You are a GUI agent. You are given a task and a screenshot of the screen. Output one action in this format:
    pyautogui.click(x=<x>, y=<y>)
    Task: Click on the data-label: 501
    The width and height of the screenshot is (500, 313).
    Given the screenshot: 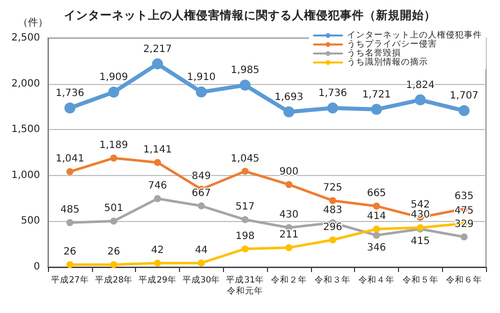 What is the action you would take?
    pyautogui.click(x=114, y=208)
    